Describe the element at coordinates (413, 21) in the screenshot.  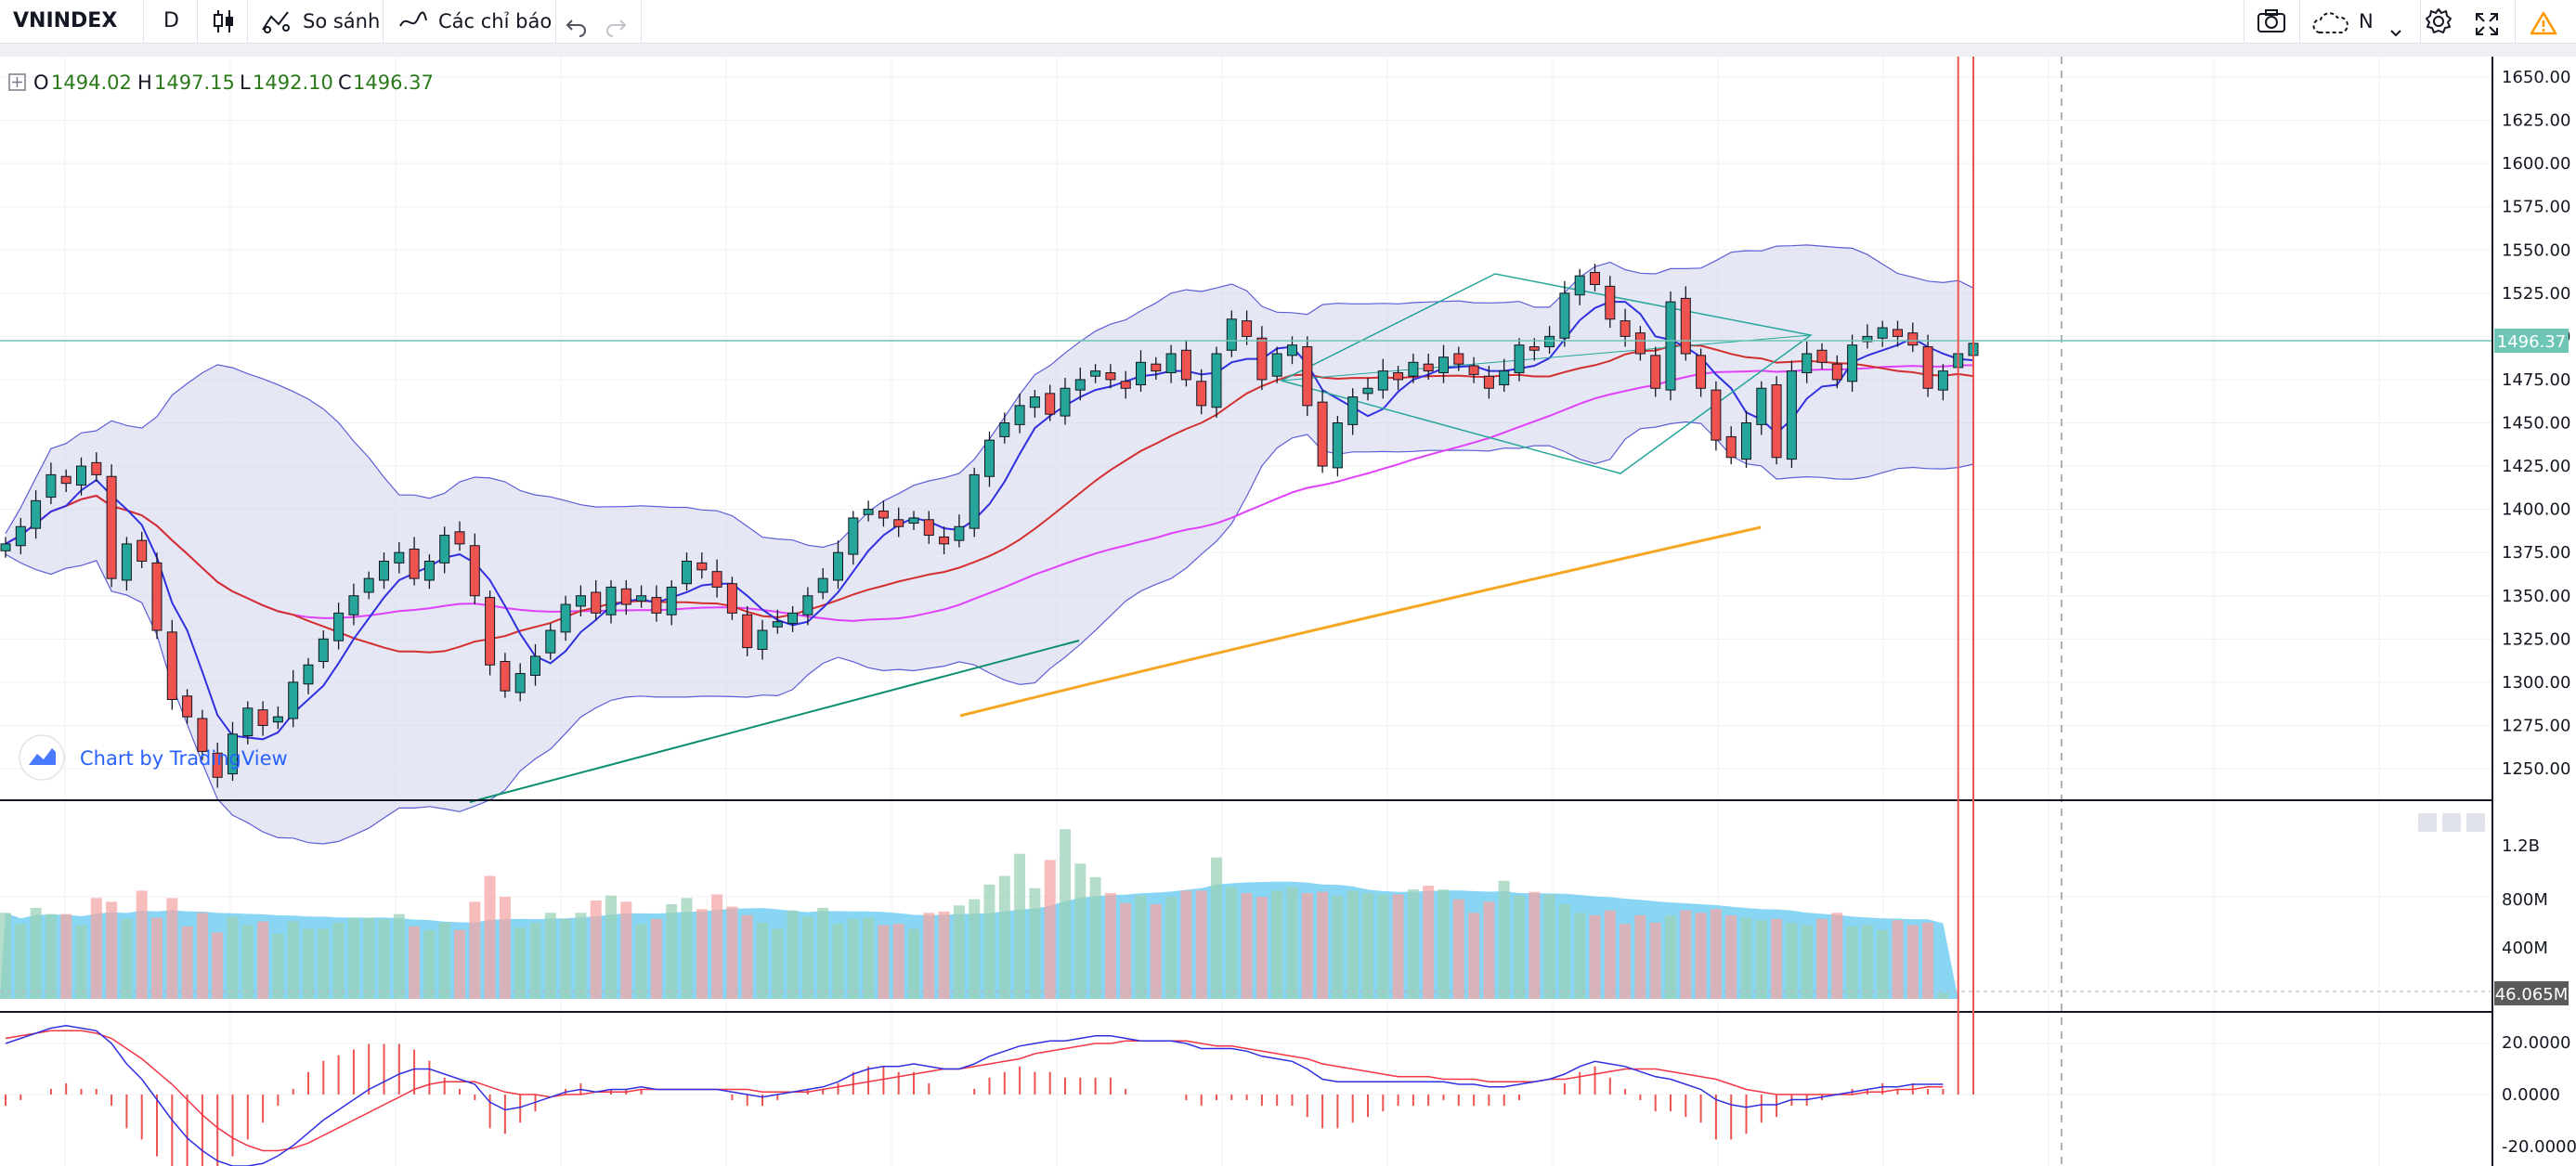
I see `indicators-icon` at that location.